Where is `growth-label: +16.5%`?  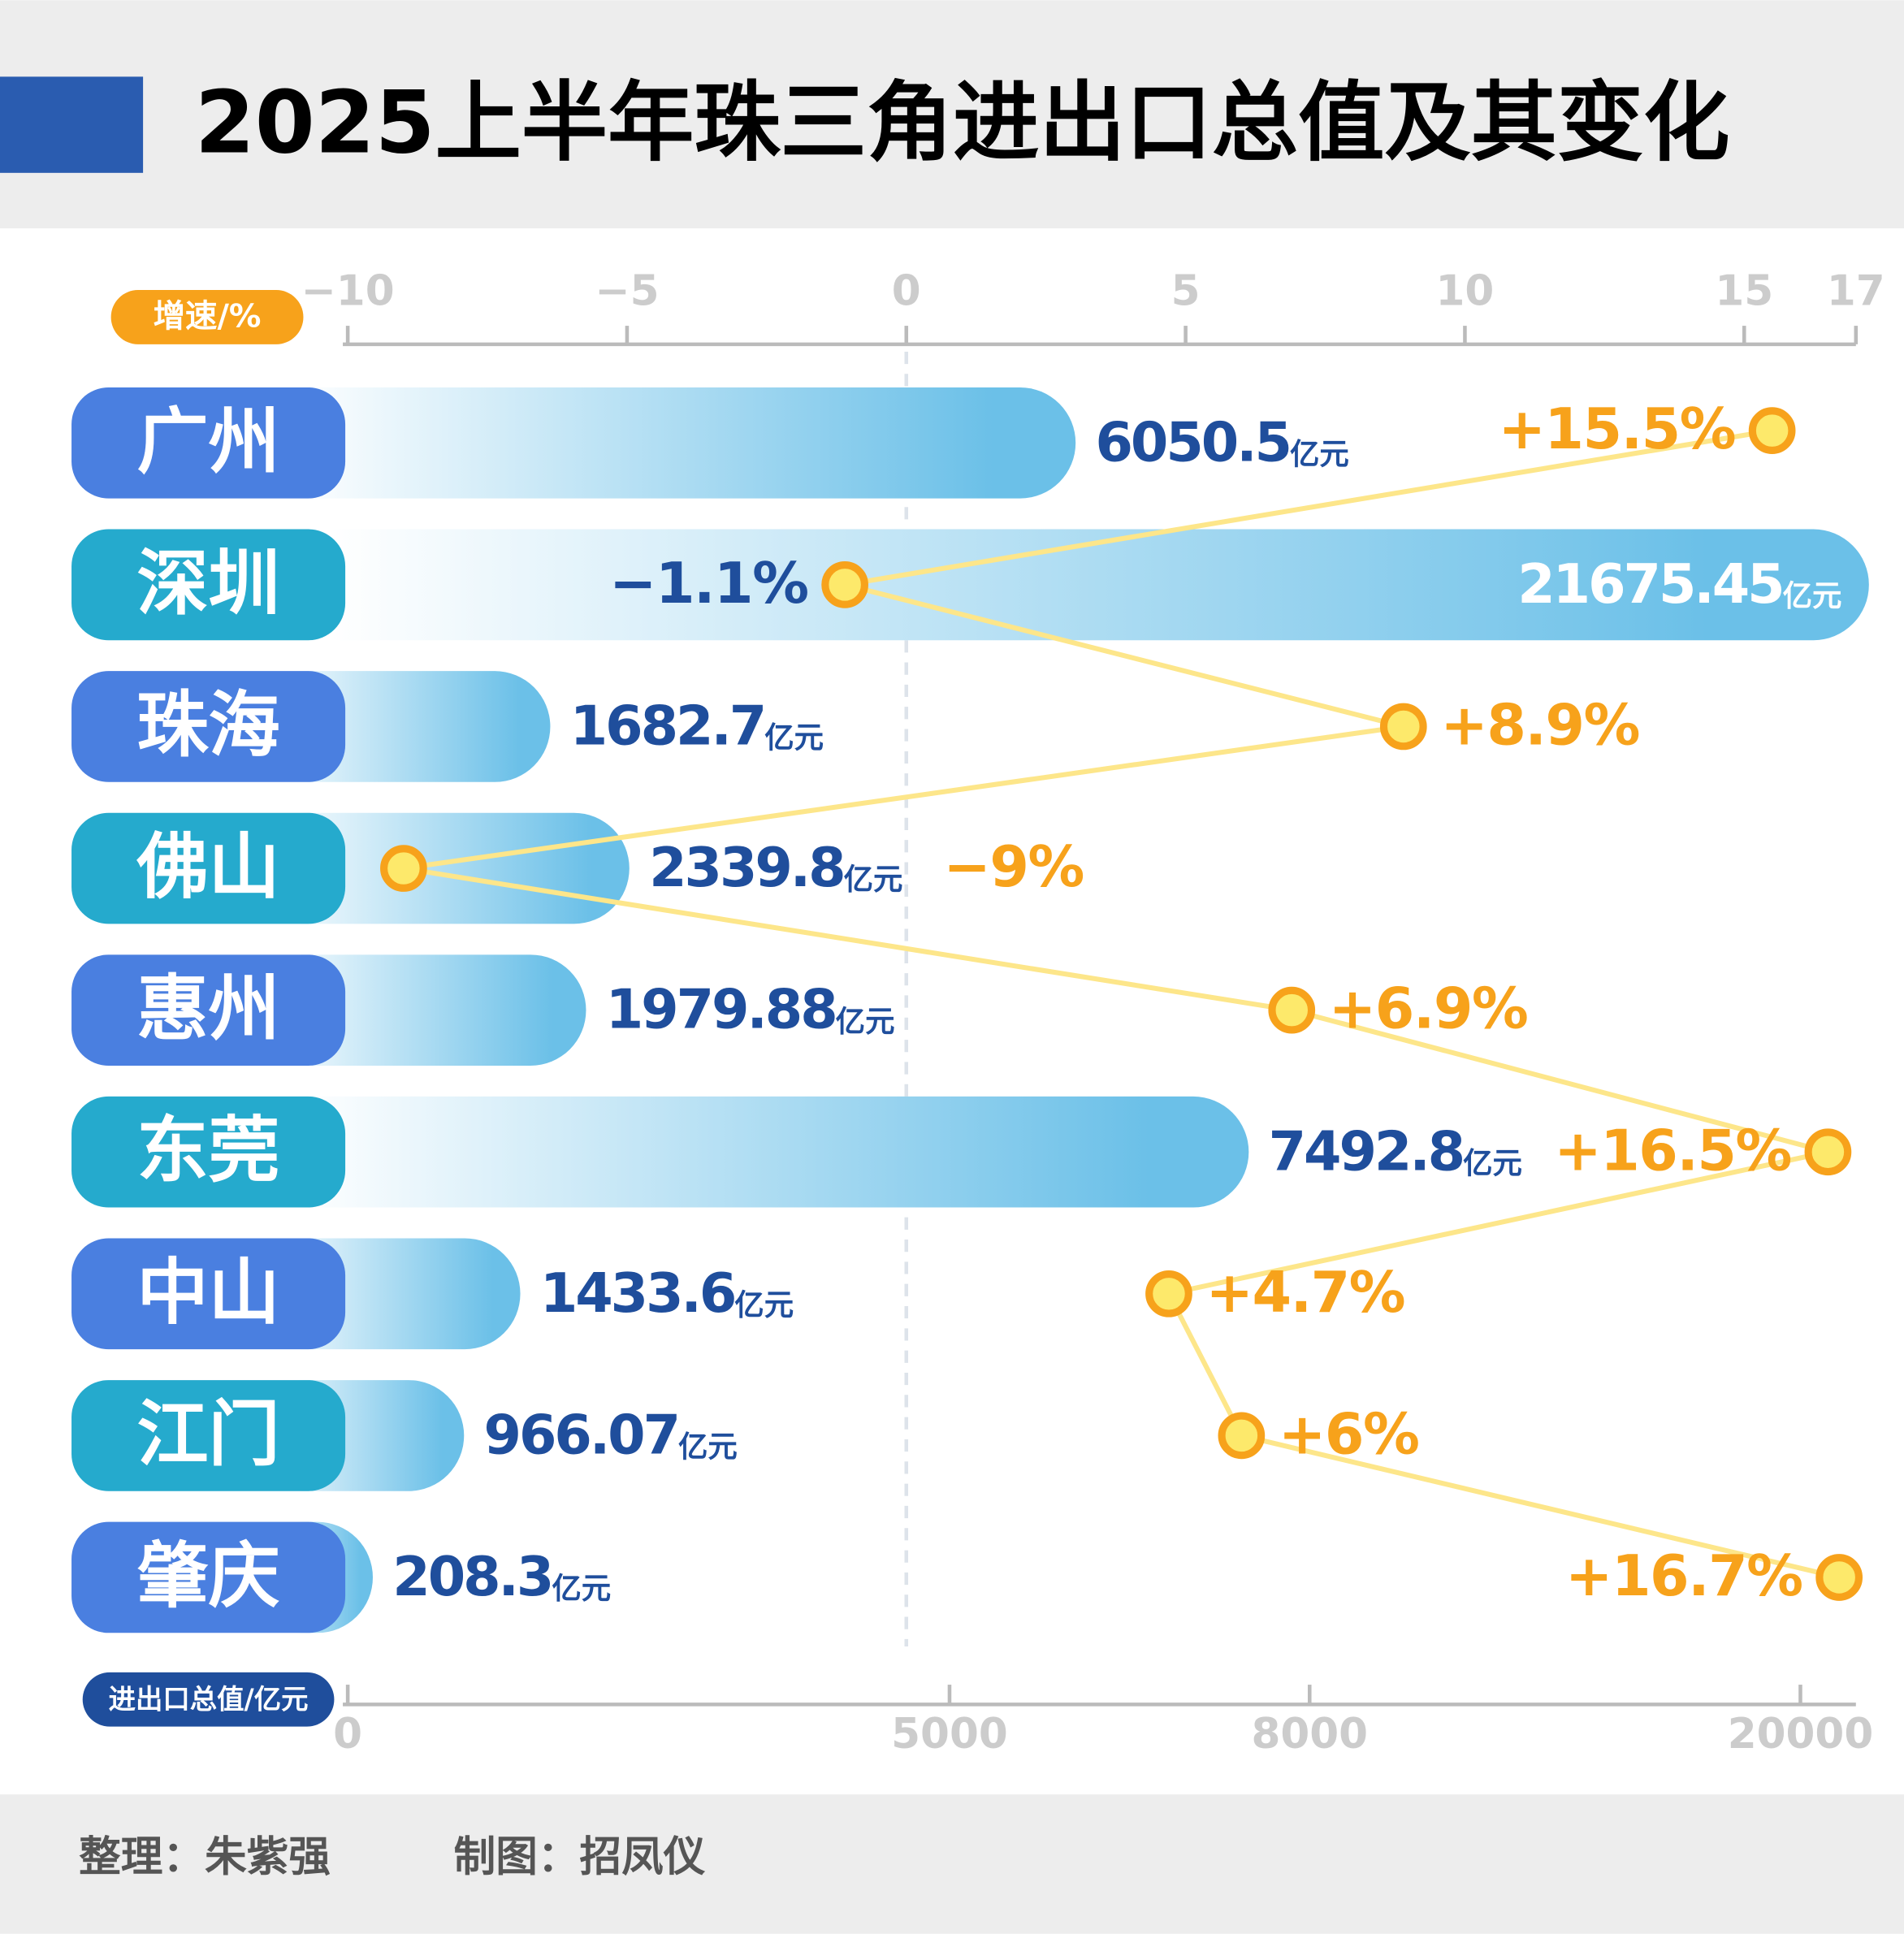
growth-label: +16.5% is located at coordinates (1673, 1151).